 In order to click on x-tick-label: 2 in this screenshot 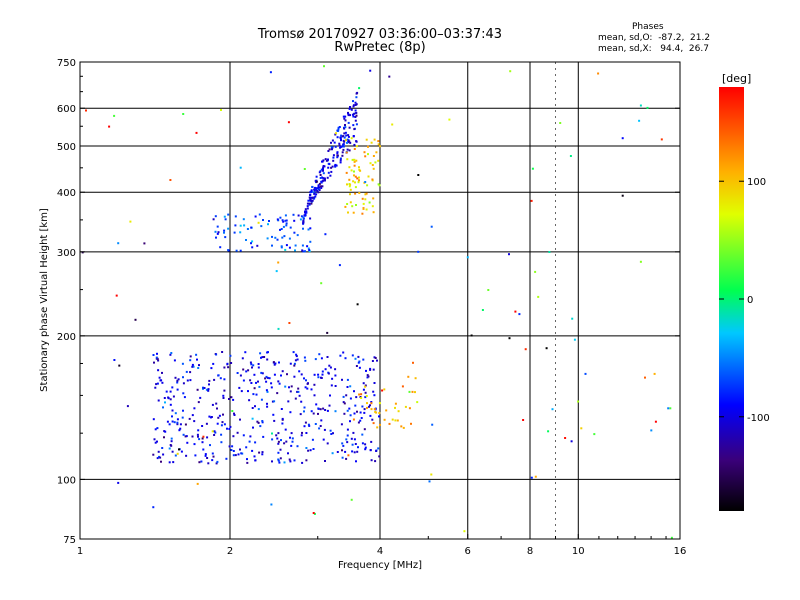, I will do `click(230, 551)`.